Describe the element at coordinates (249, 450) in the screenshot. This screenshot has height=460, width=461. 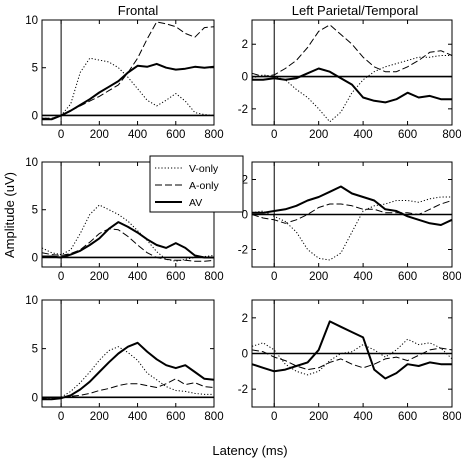
I see `x-axis-label: Latency (ms)` at that location.